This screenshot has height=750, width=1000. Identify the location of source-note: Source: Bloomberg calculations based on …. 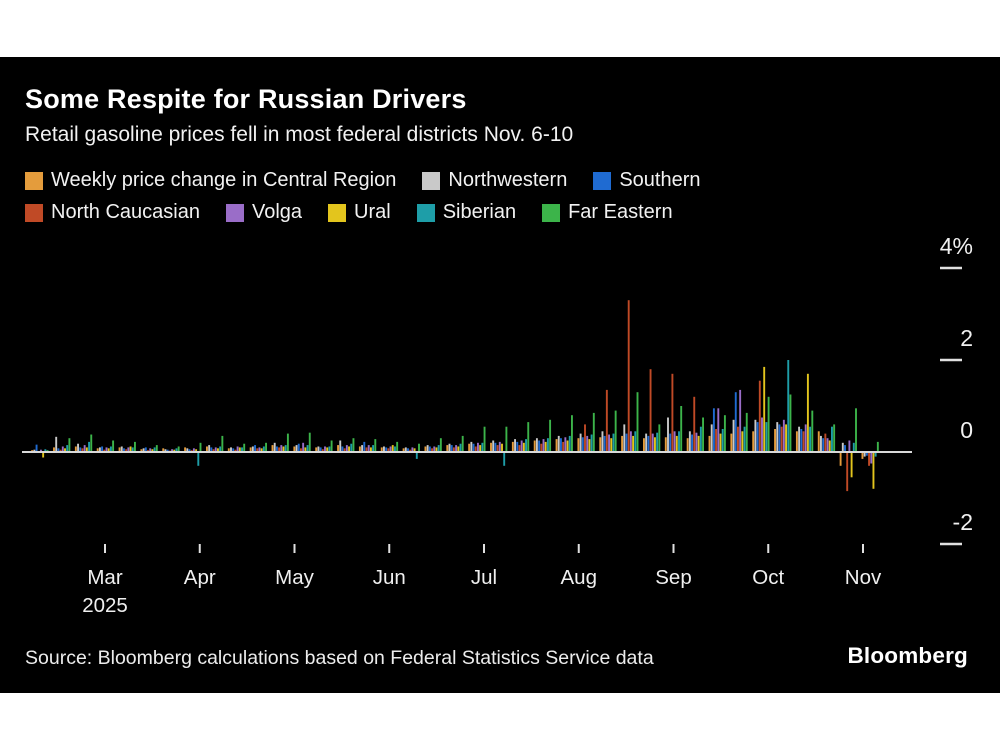
(339, 658).